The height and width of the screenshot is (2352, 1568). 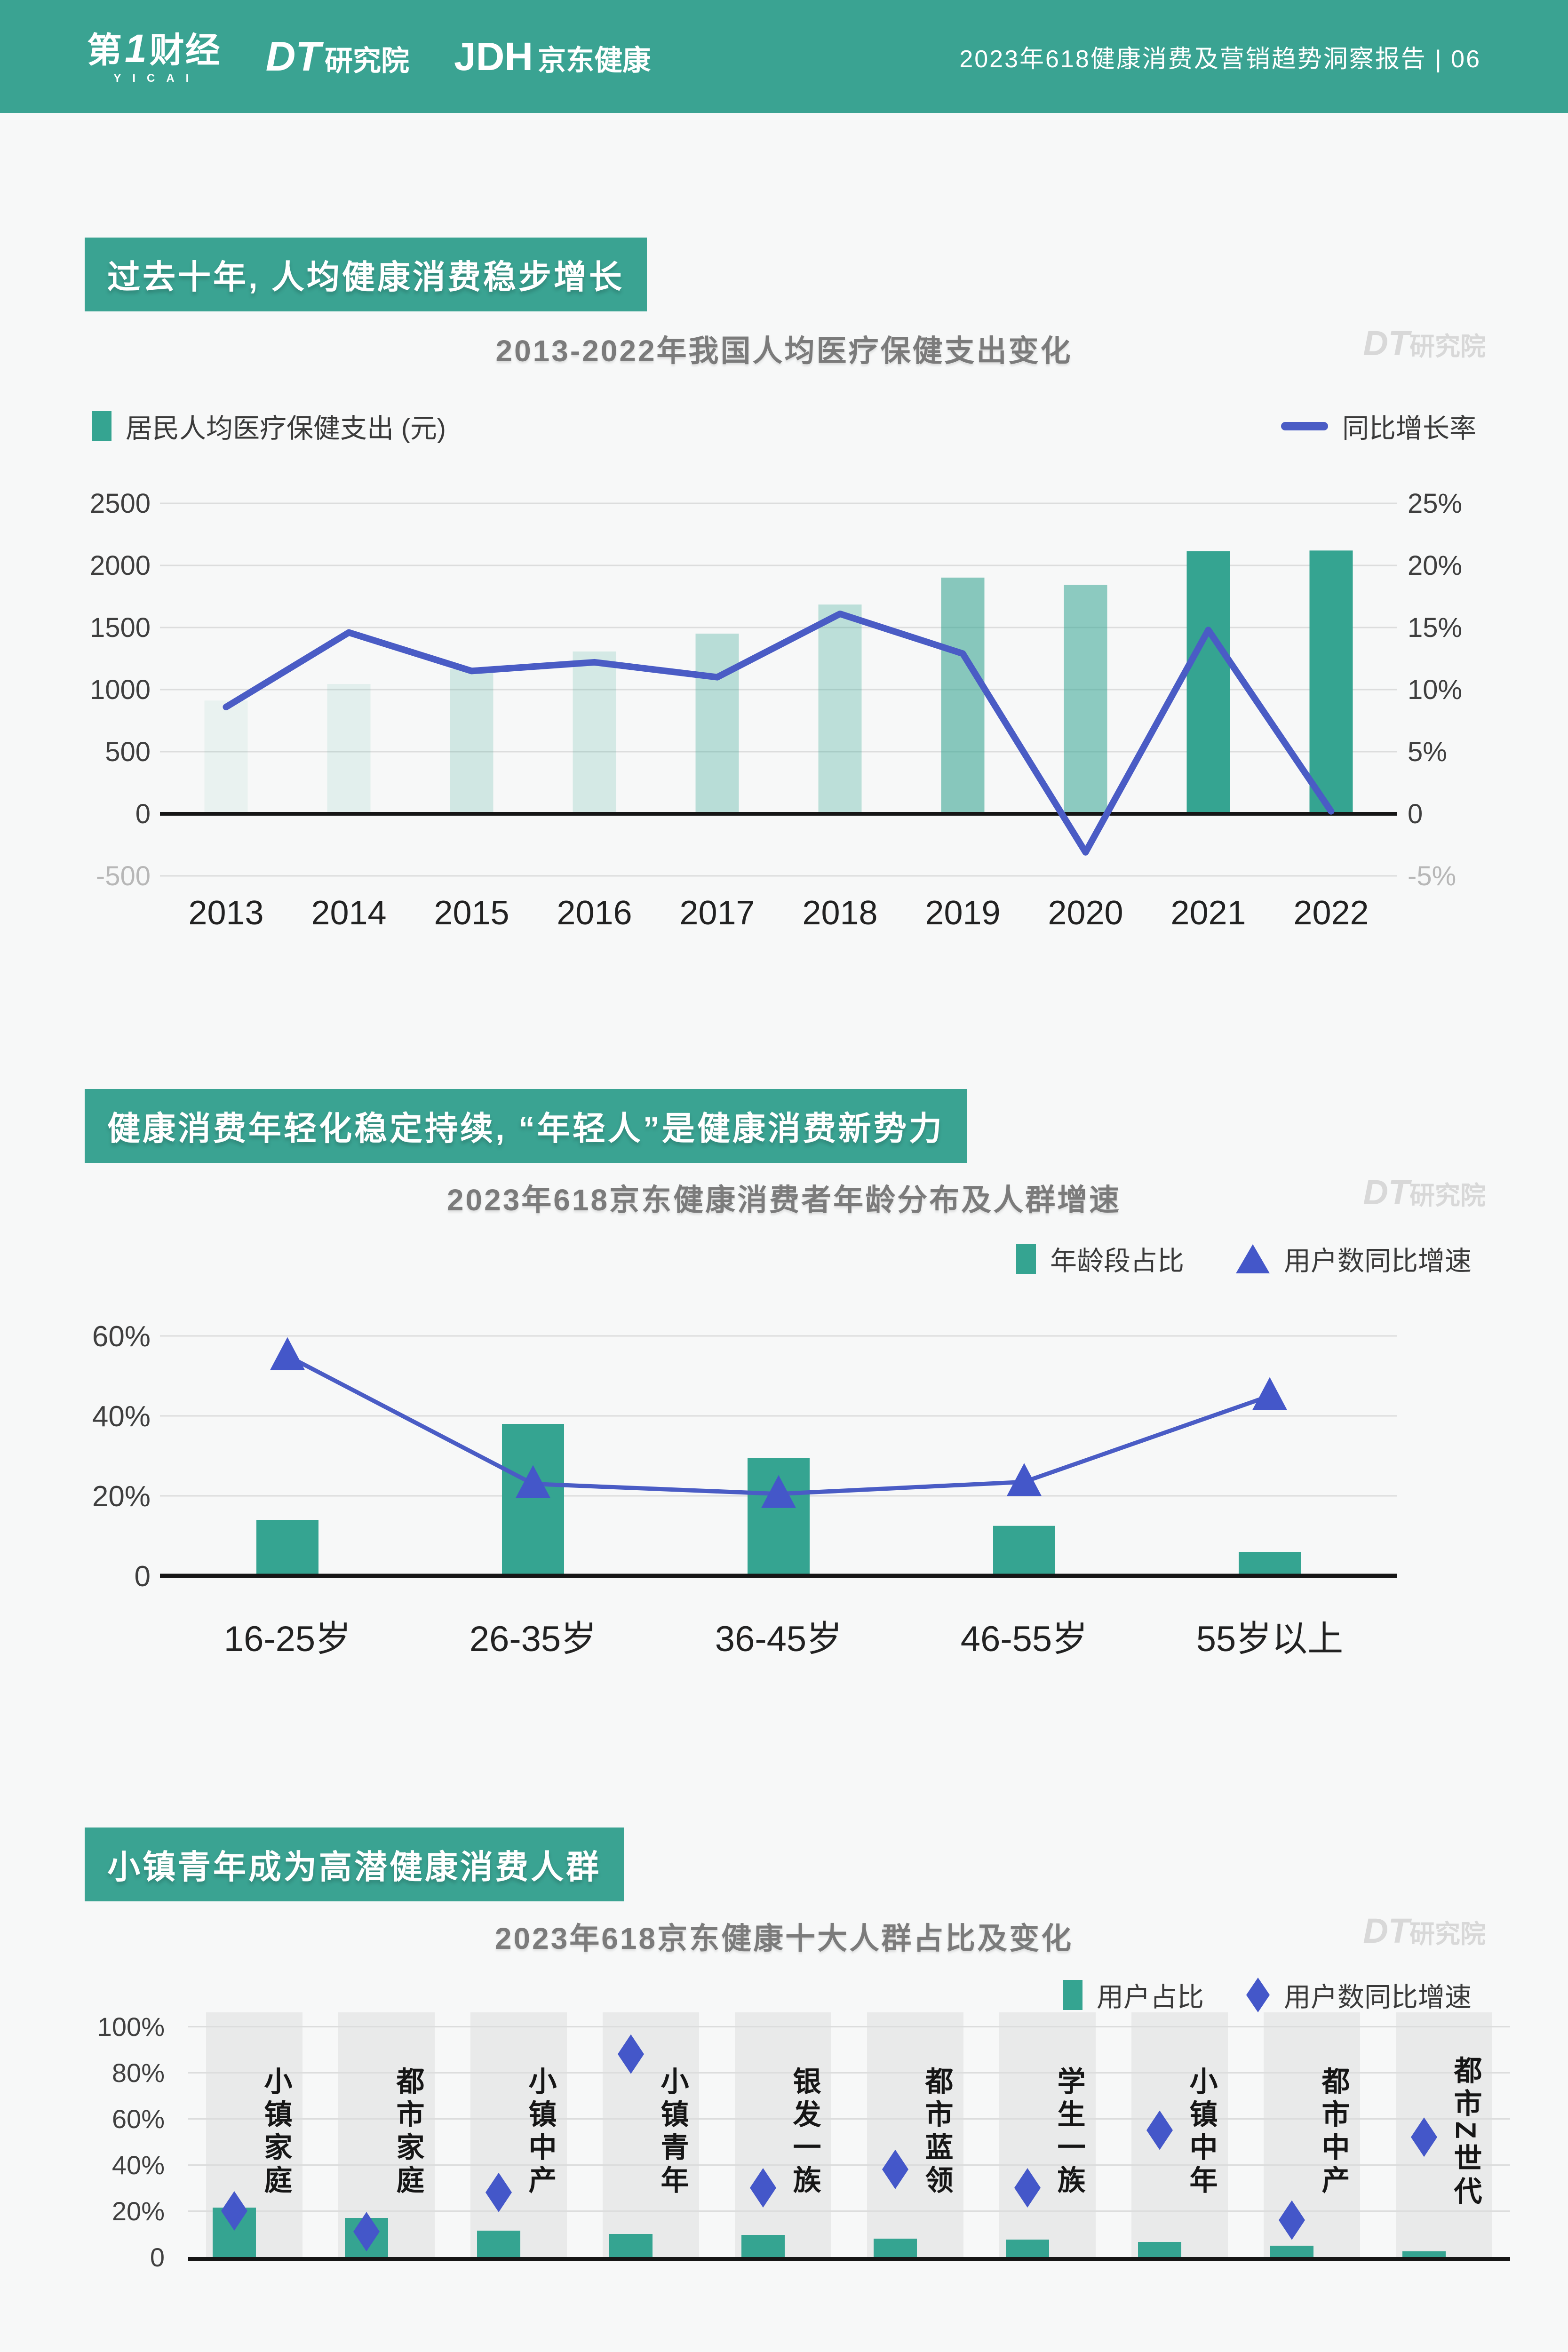 I want to click on yicai-logo-subtext: YICAI, so click(x=156, y=78).